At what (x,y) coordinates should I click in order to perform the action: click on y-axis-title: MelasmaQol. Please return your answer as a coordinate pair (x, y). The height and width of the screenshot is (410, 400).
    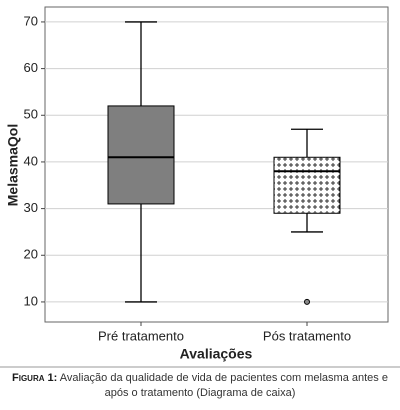
    Looking at the image, I should click on (13, 165).